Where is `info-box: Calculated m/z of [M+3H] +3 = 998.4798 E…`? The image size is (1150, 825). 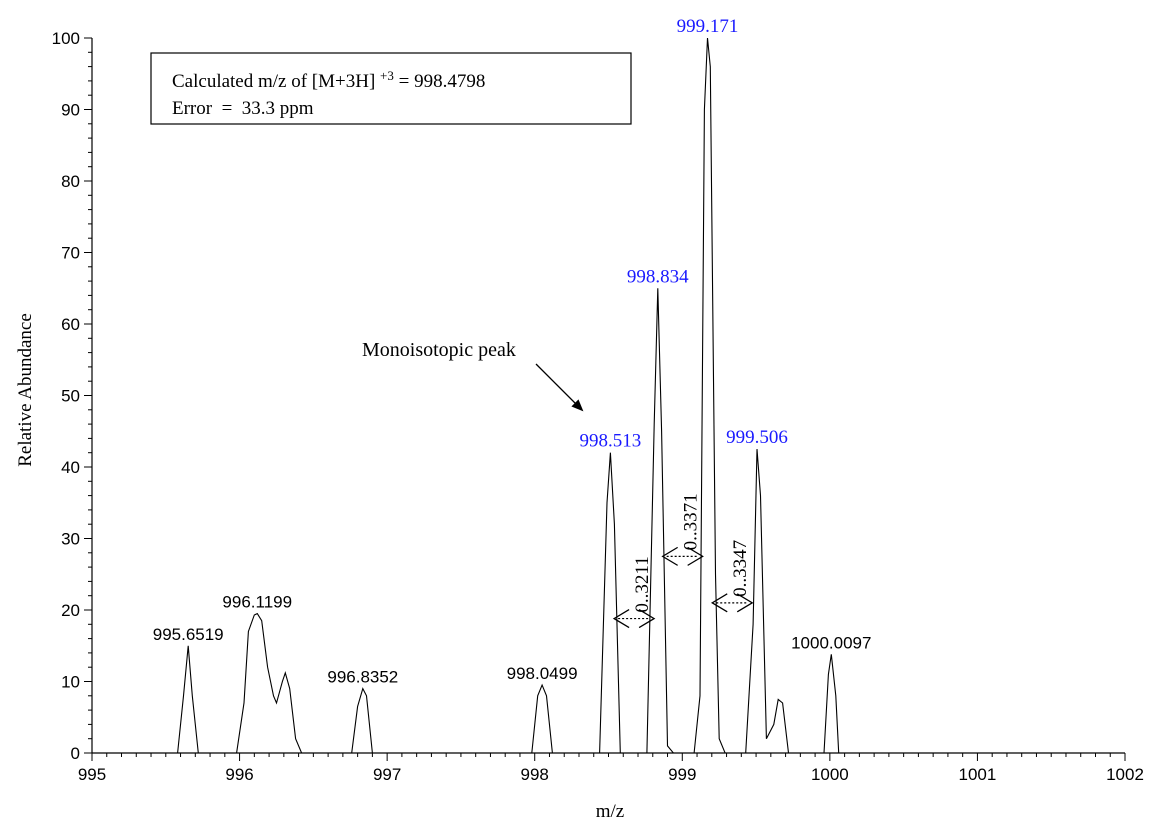
info-box: Calculated m/z of [M+3H] +3 = 998.4798 E… is located at coordinates (391, 88).